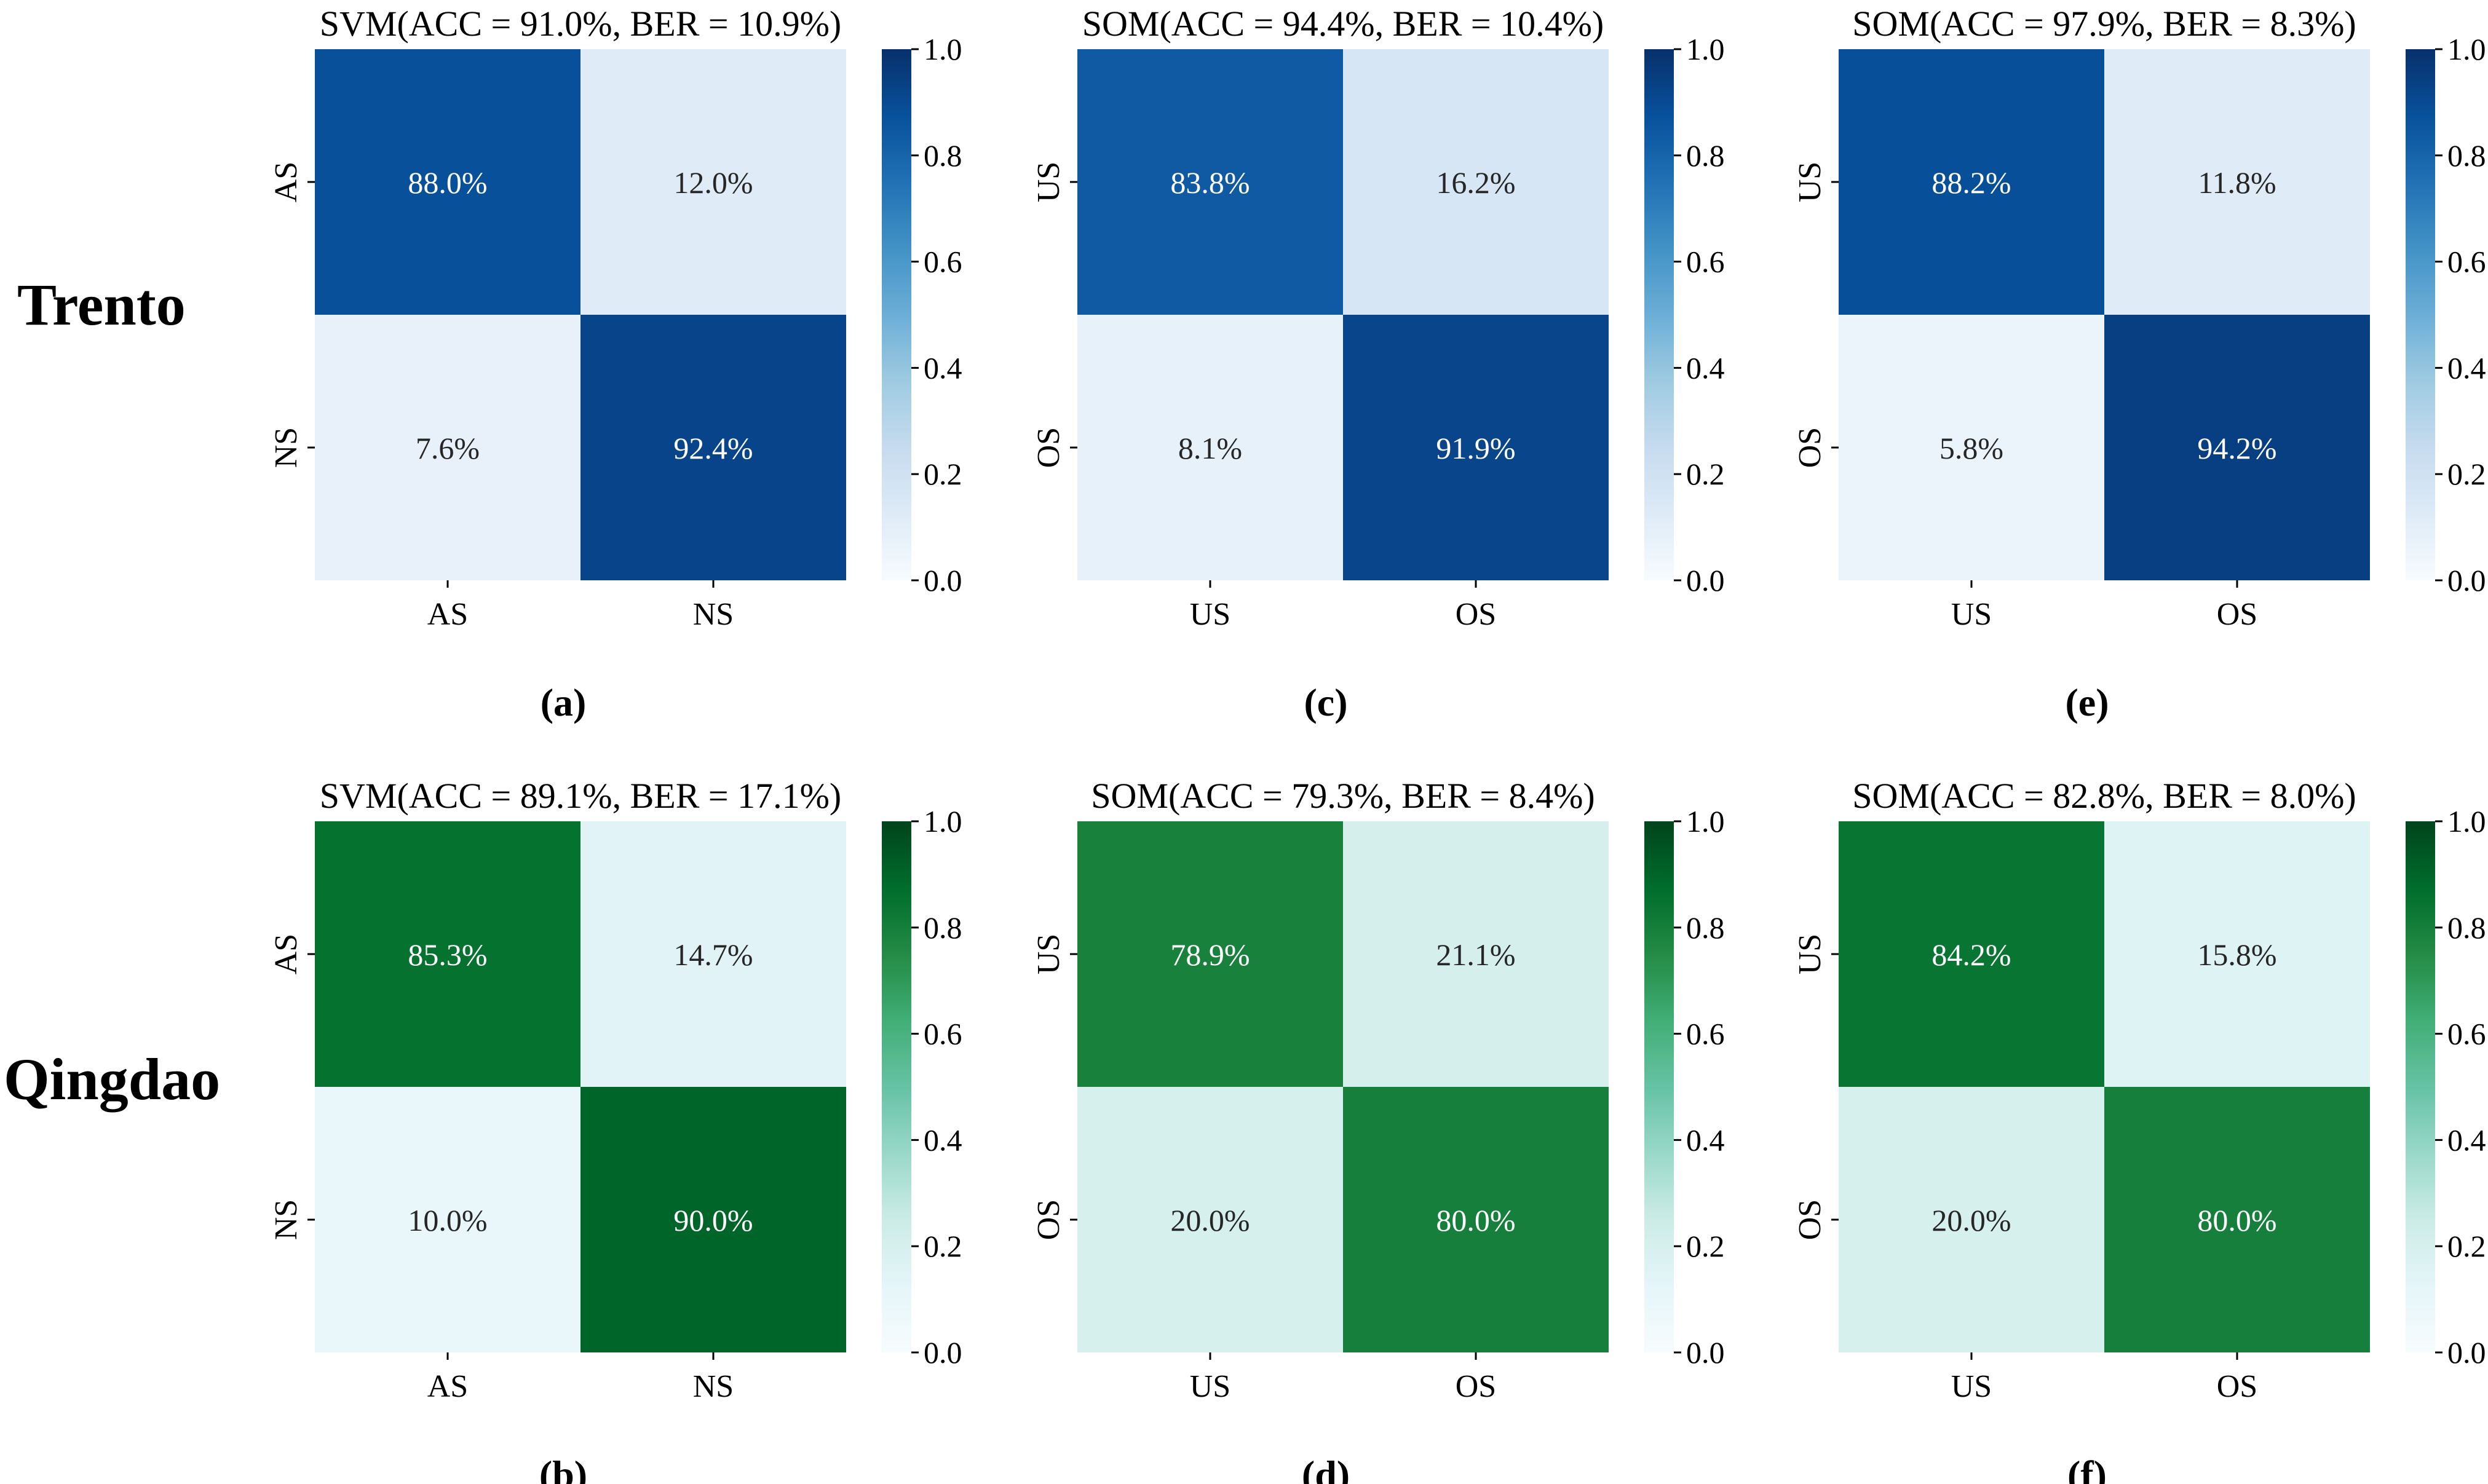 This screenshot has width=2488, height=1484. Describe the element at coordinates (101, 304) in the screenshot. I see `row-label-trento: Trento` at that location.